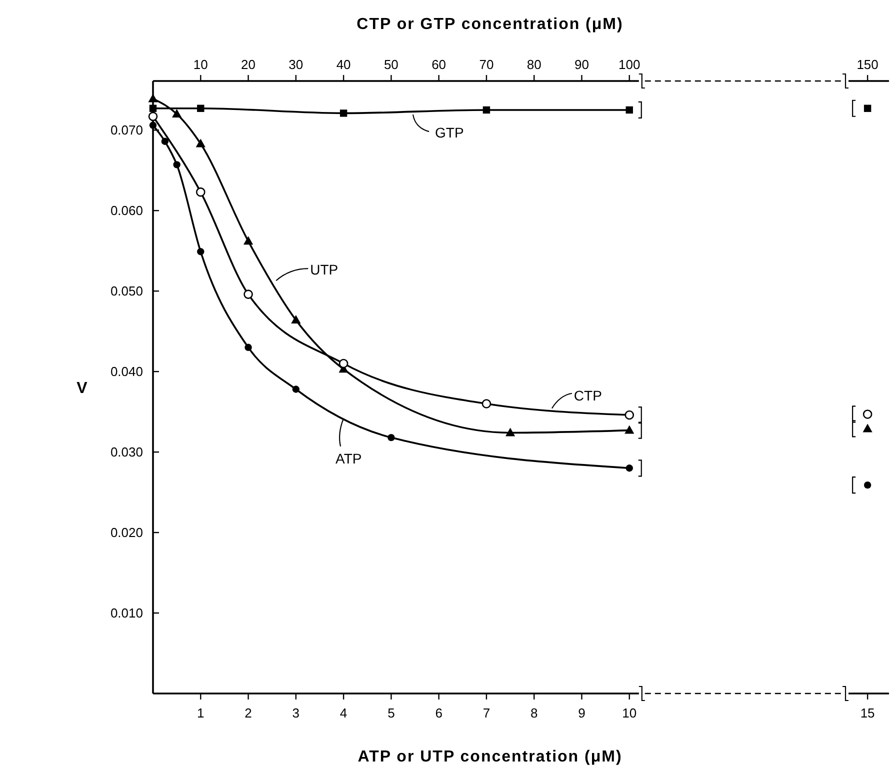  What do you see at coordinates (534, 64) in the screenshot?
I see `x2-tick-label: 80` at bounding box center [534, 64].